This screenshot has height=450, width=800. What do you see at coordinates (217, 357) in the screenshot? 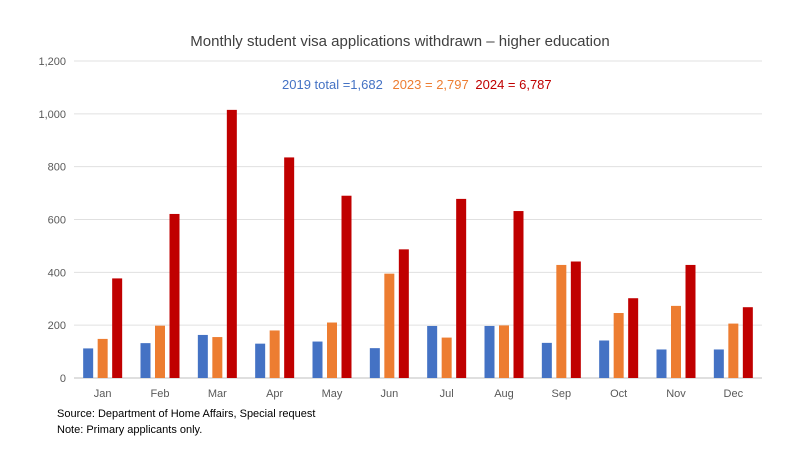
I see `bar-2023-mar` at bounding box center [217, 357].